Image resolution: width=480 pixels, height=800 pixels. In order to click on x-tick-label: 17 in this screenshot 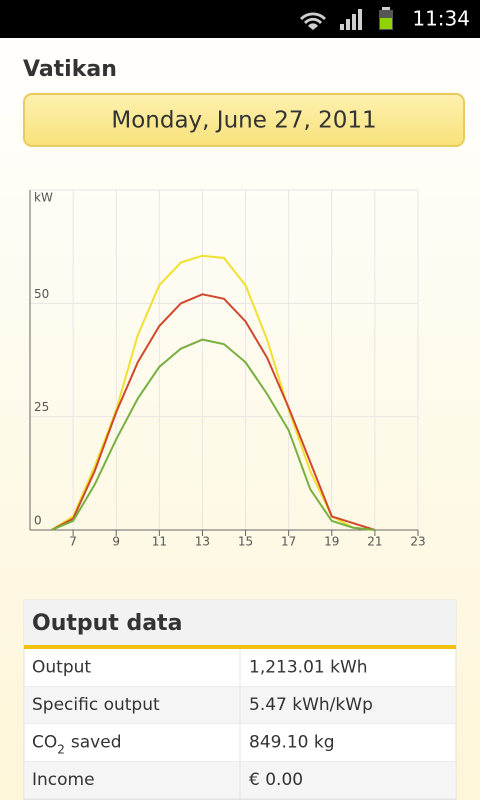, I will do `click(288, 542)`.